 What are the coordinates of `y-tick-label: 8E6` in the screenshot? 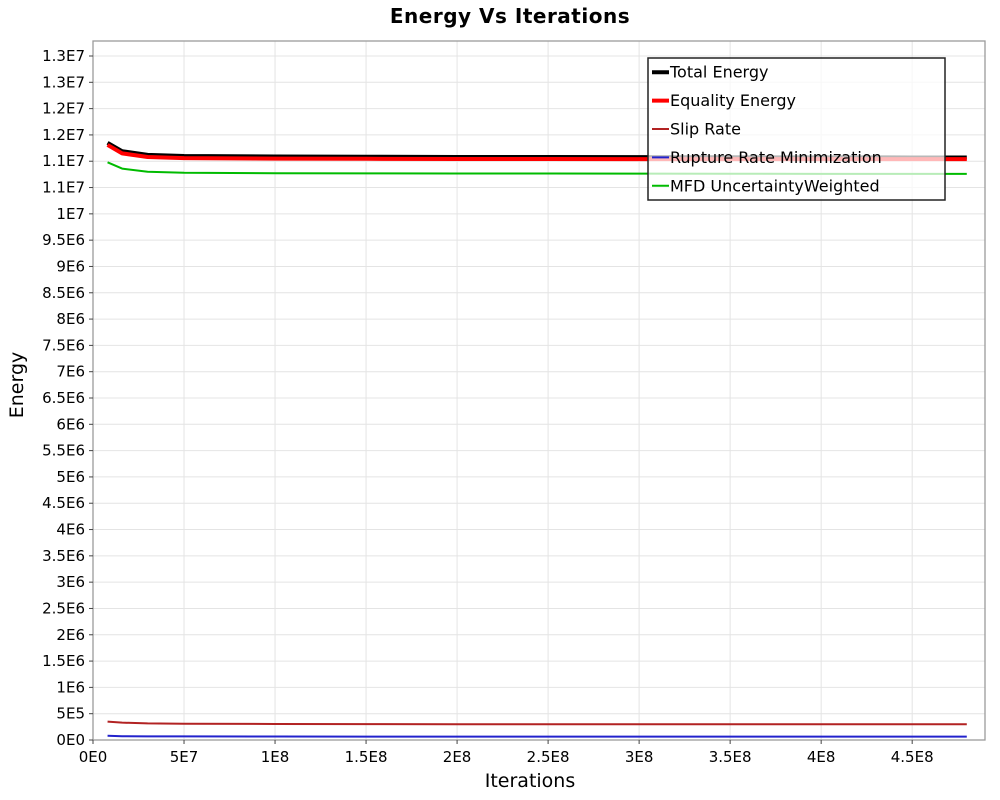 It's located at (70, 319).